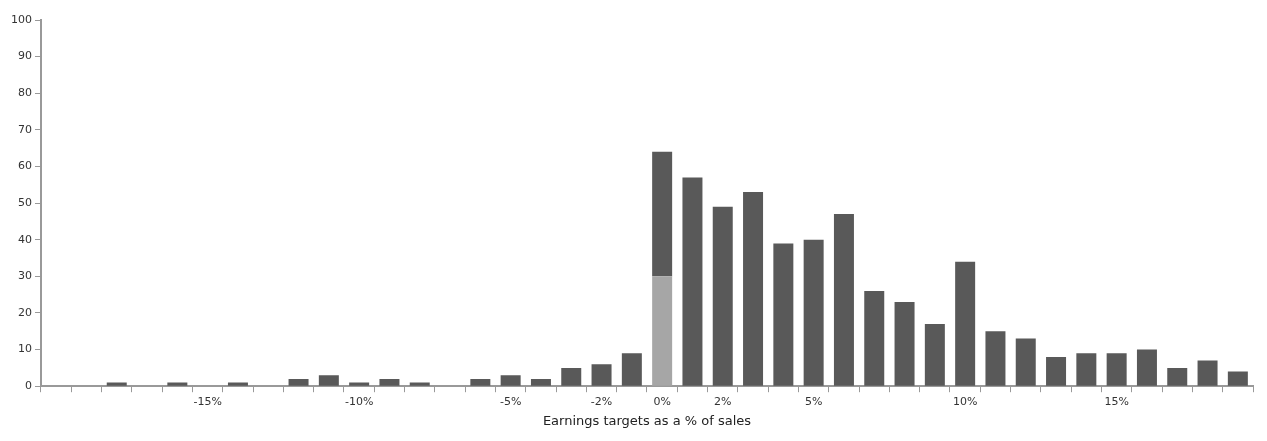 Image resolution: width=1267 pixels, height=441 pixels. Describe the element at coordinates (601, 401) in the screenshot. I see `x-tick-label: -2%` at that location.